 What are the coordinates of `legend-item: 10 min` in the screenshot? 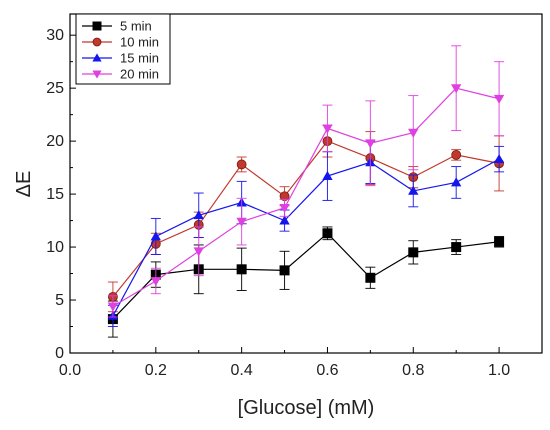 It's located at (120, 42).